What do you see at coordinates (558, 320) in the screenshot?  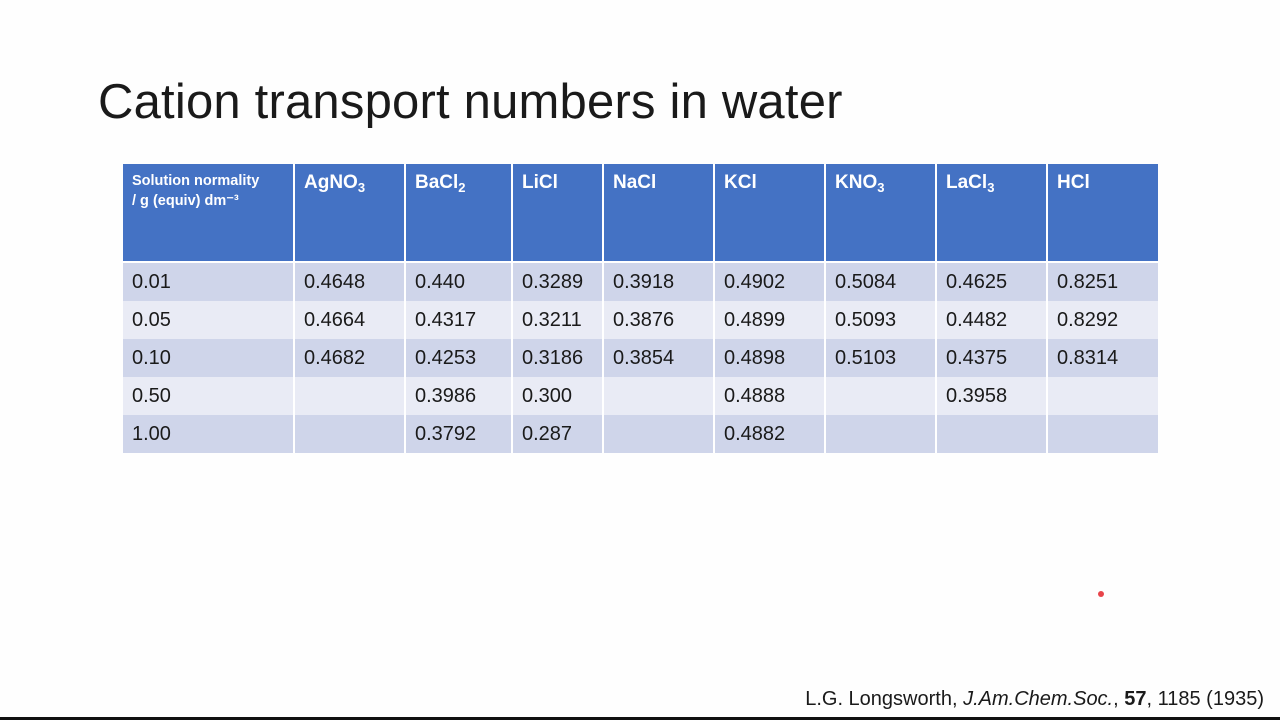 I see `table-cell: 0.3211` at bounding box center [558, 320].